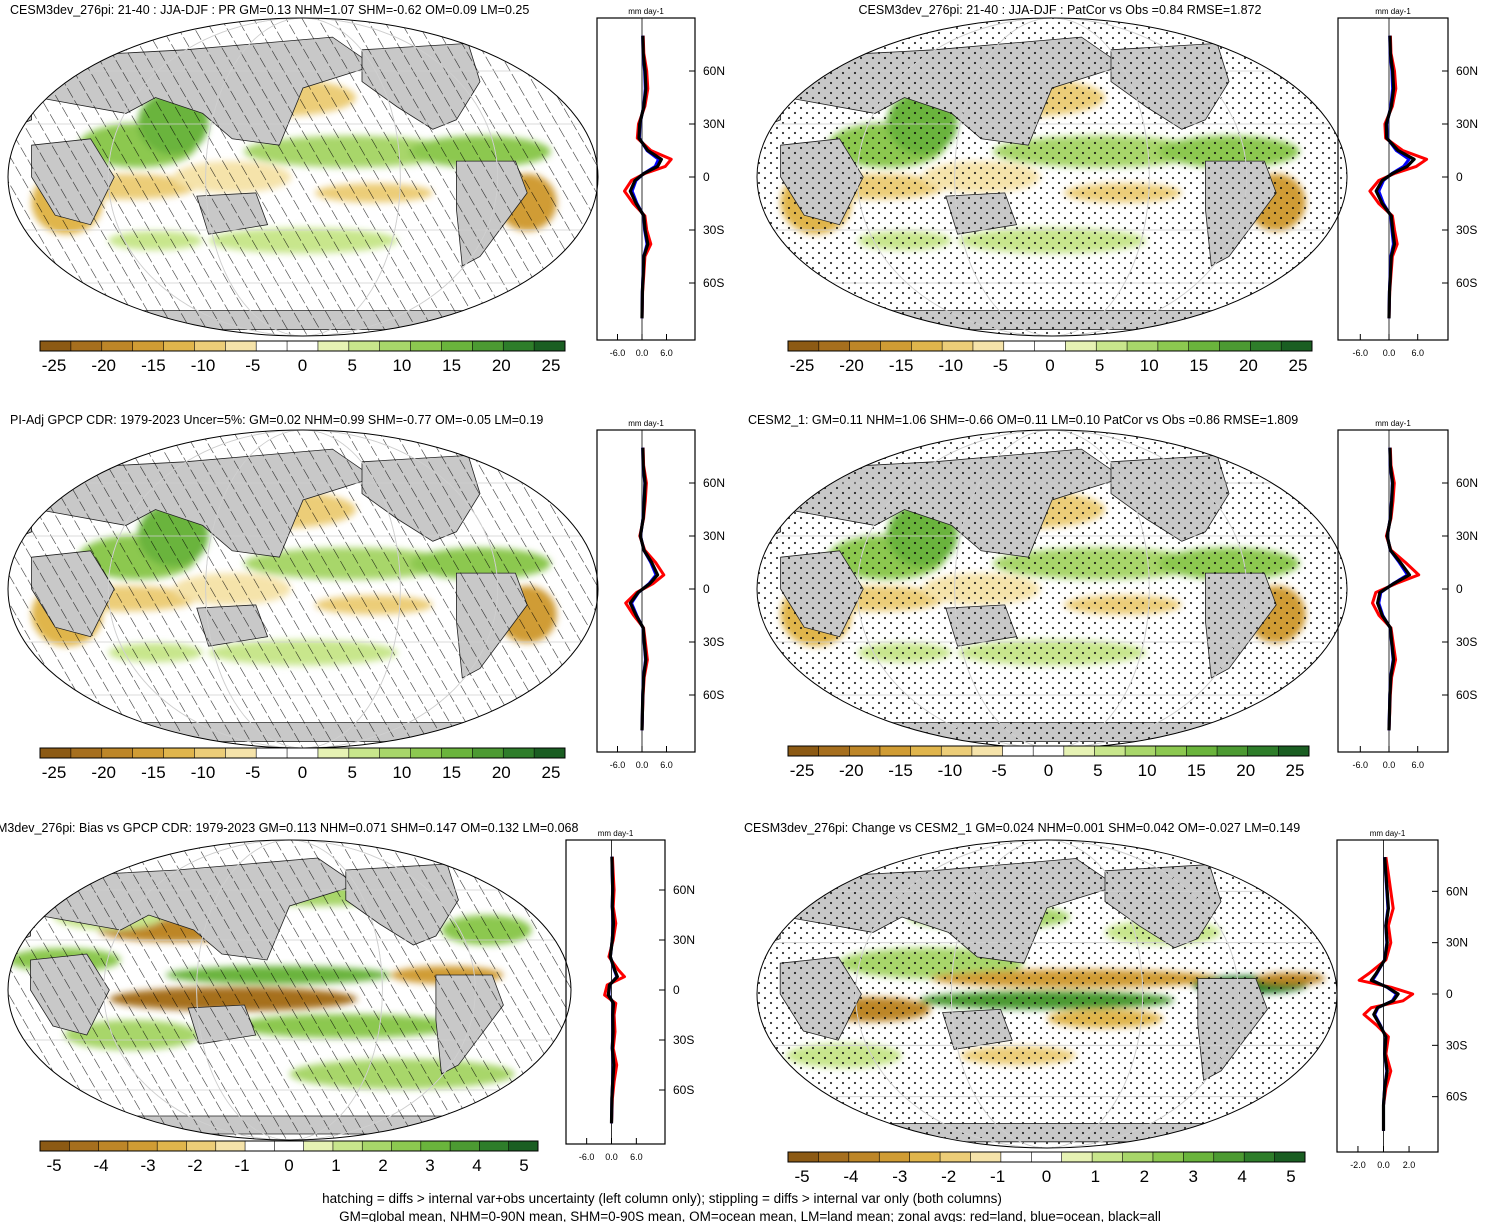 This screenshot has height=1222, width=1489. I want to click on lat-tick-label: 0, so click(706, 589).